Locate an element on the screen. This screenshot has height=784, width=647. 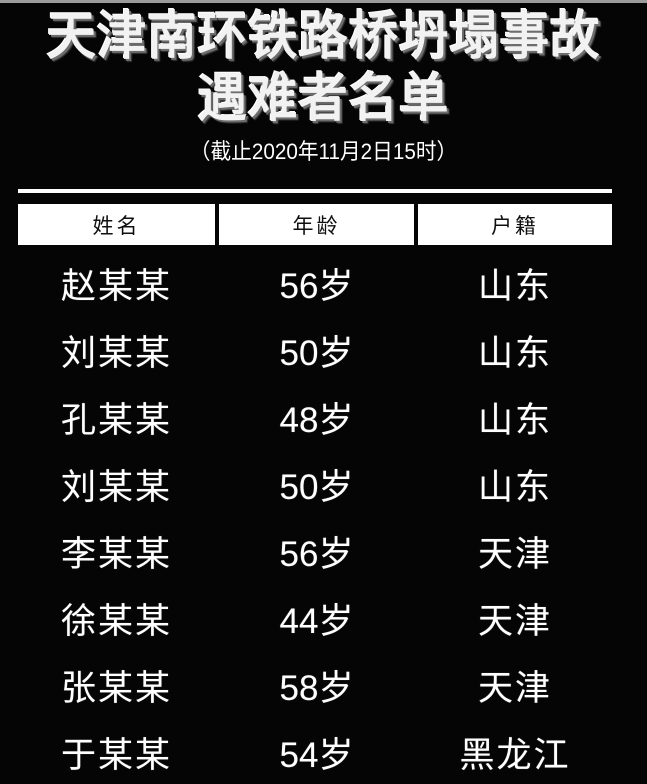
cell-age: 48岁 is located at coordinates (316, 420).